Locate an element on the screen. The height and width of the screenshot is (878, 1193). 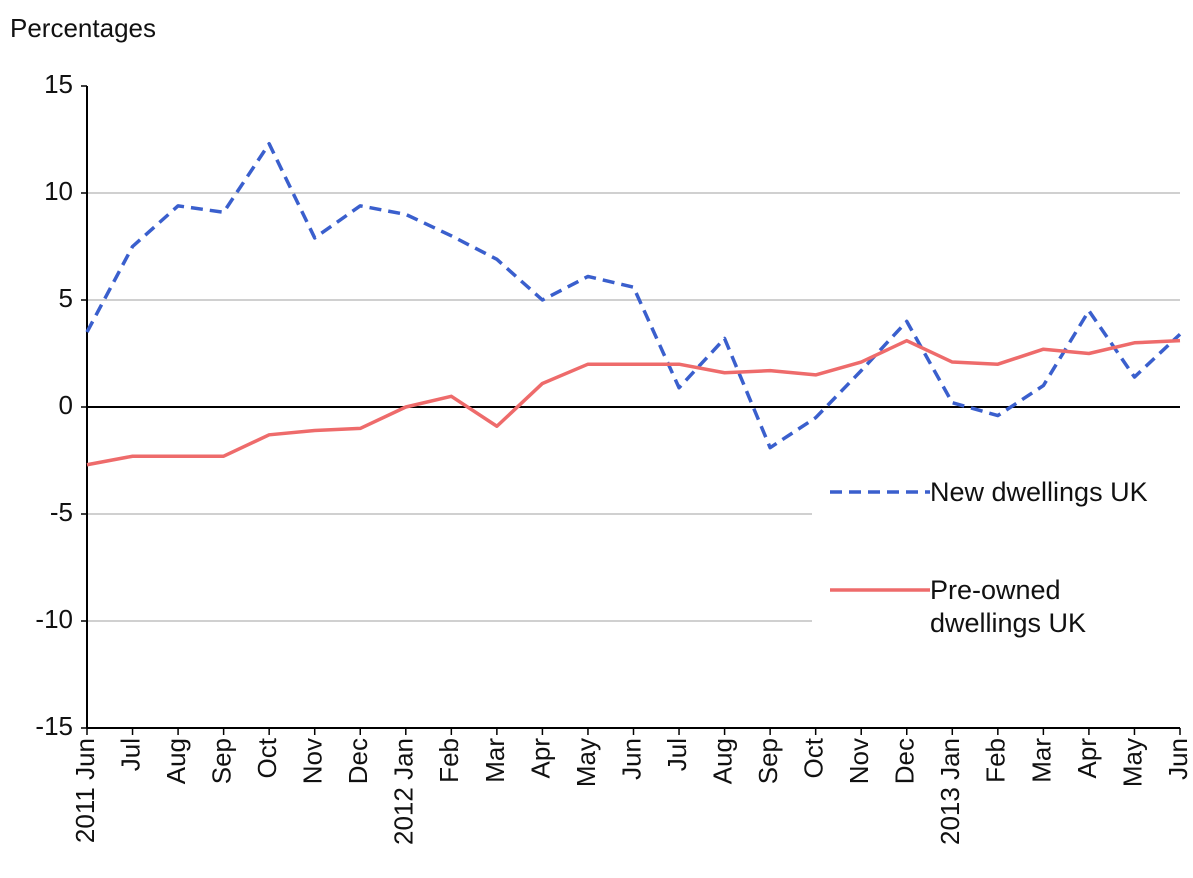
legend-label: New dwellings UK is located at coordinates (1039, 492).